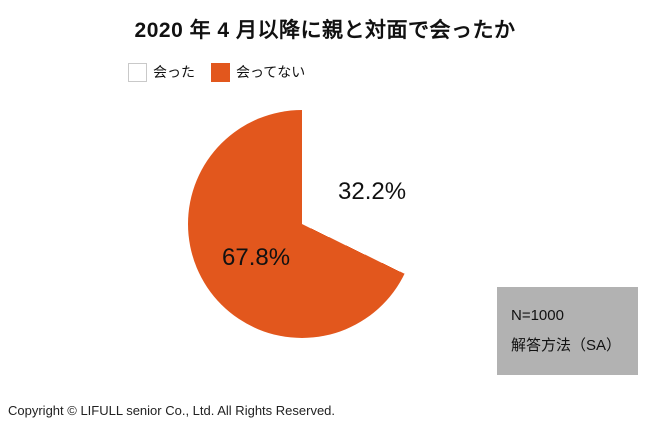 This screenshot has width=650, height=426. I want to click on pie-data-label-not-met: 67.8%, so click(256, 257).